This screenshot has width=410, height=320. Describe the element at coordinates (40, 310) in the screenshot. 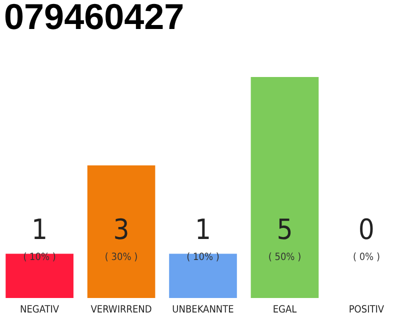

I see `x-tick-label: NEGATIV` at that location.